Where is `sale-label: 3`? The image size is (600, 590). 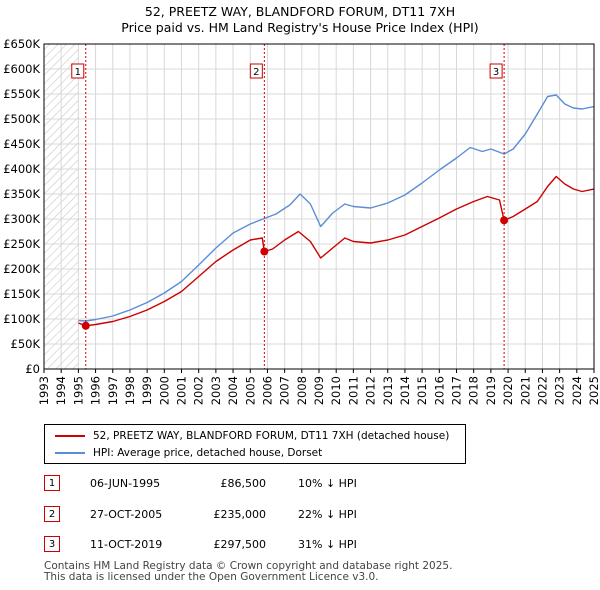
sale-label: 3 is located at coordinates (496, 72).